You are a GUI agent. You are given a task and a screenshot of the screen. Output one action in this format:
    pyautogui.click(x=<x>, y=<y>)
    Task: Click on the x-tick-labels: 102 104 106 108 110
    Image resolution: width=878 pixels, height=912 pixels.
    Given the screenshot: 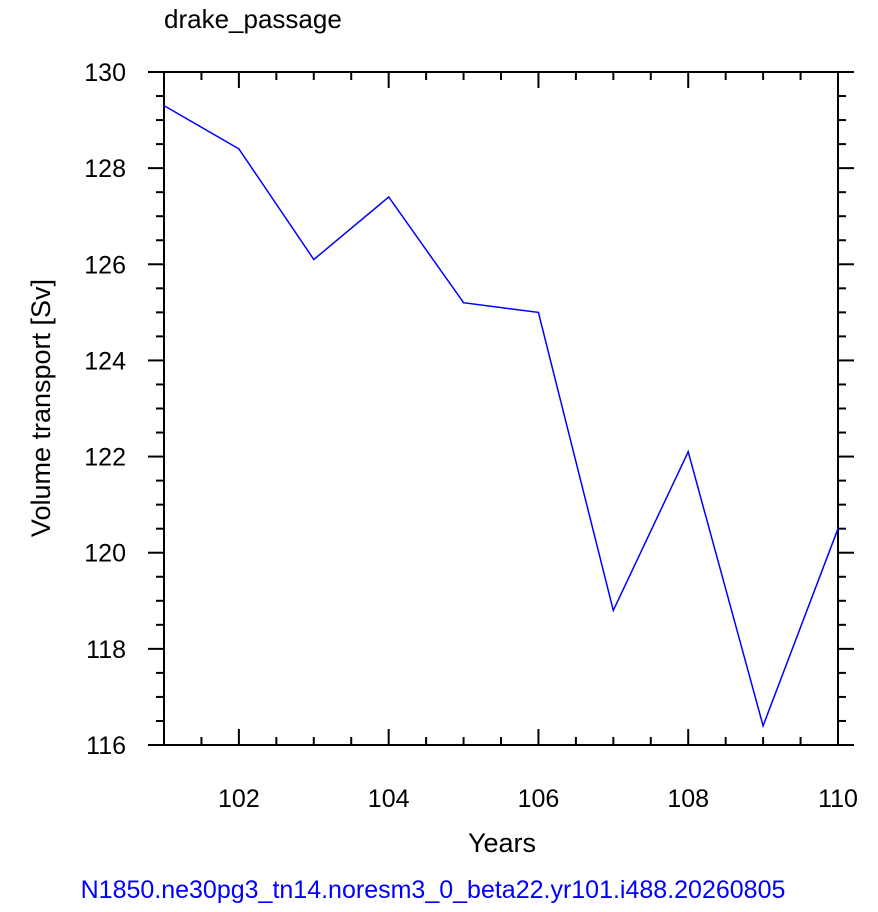 What is the action you would take?
    pyautogui.click(x=538, y=799)
    